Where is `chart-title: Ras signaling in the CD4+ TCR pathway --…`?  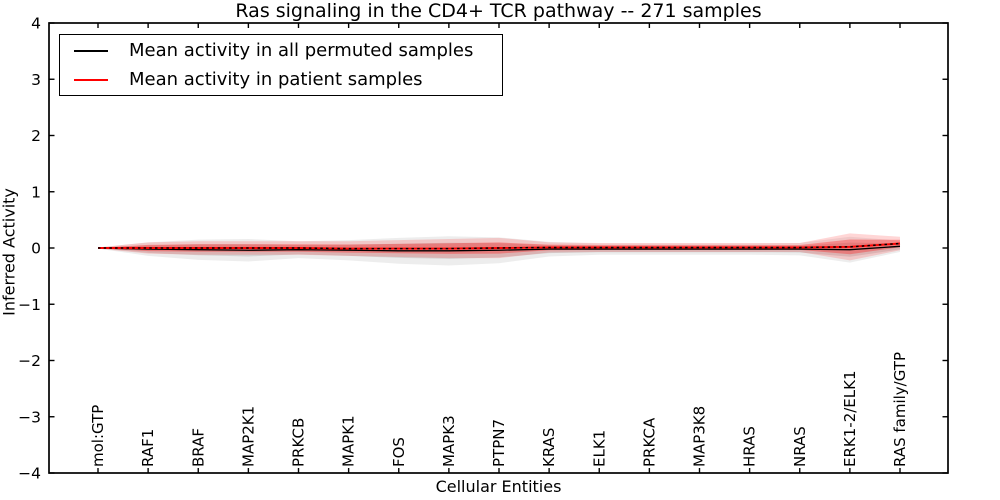
chart-title: Ras signaling in the CD4+ TCR pathway --… is located at coordinates (498, 11).